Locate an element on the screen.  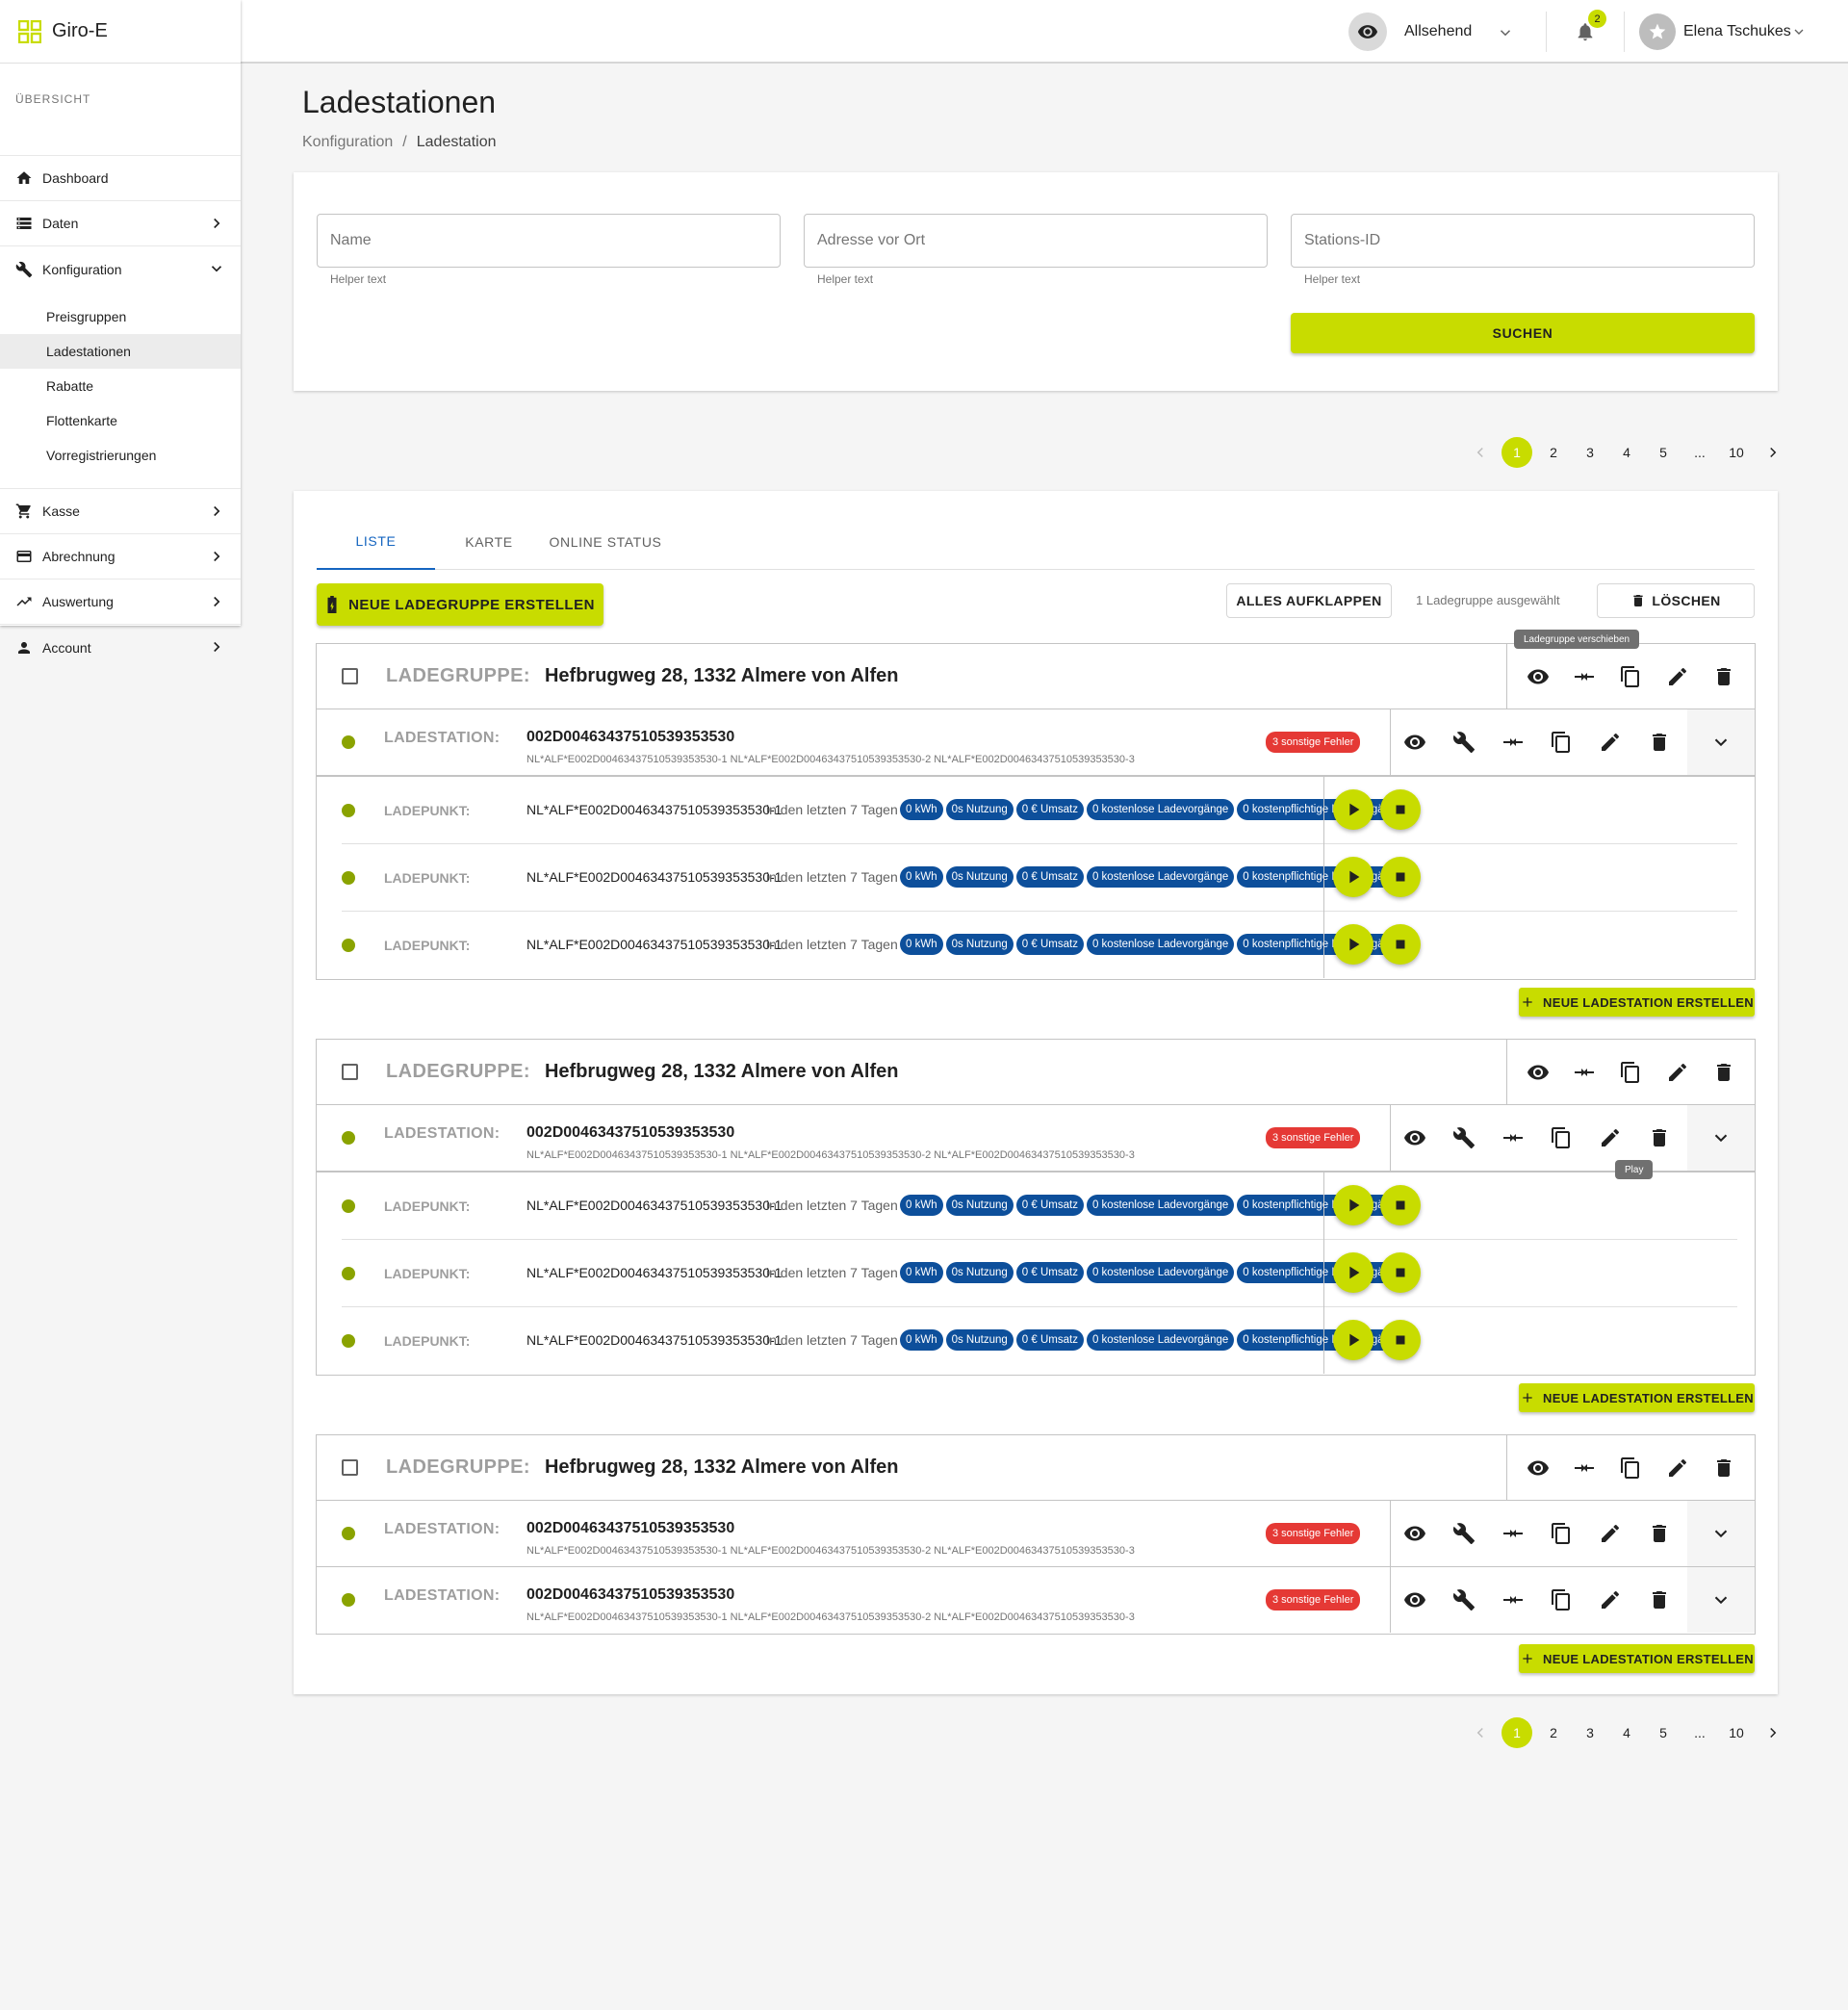
sidebar-item-account: Account is located at coordinates (120, 647).